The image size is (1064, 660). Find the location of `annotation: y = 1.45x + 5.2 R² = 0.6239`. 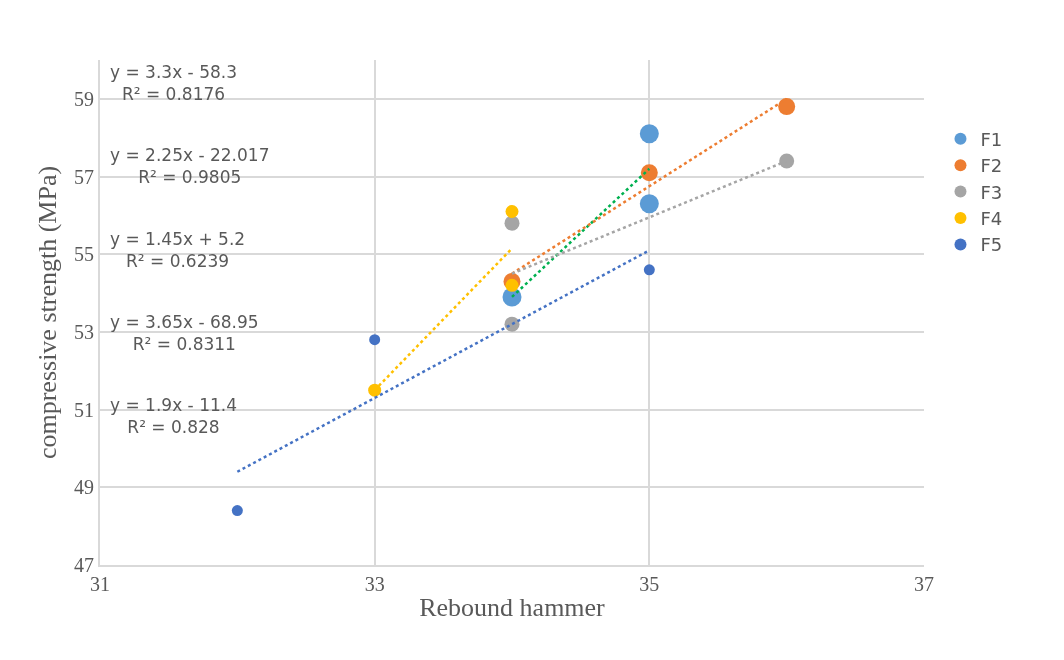

annotation: y = 1.45x + 5.2 R² = 0.6239 is located at coordinates (178, 250).